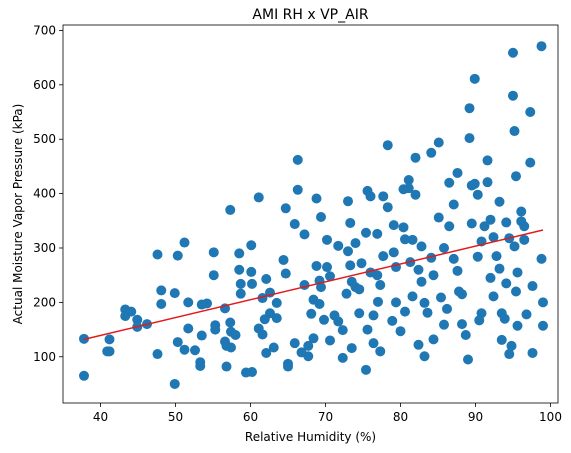 The image size is (571, 453). I want to click on y-axis-title: Actual Moisture Vapor Pressure (kPa), so click(18, 214).